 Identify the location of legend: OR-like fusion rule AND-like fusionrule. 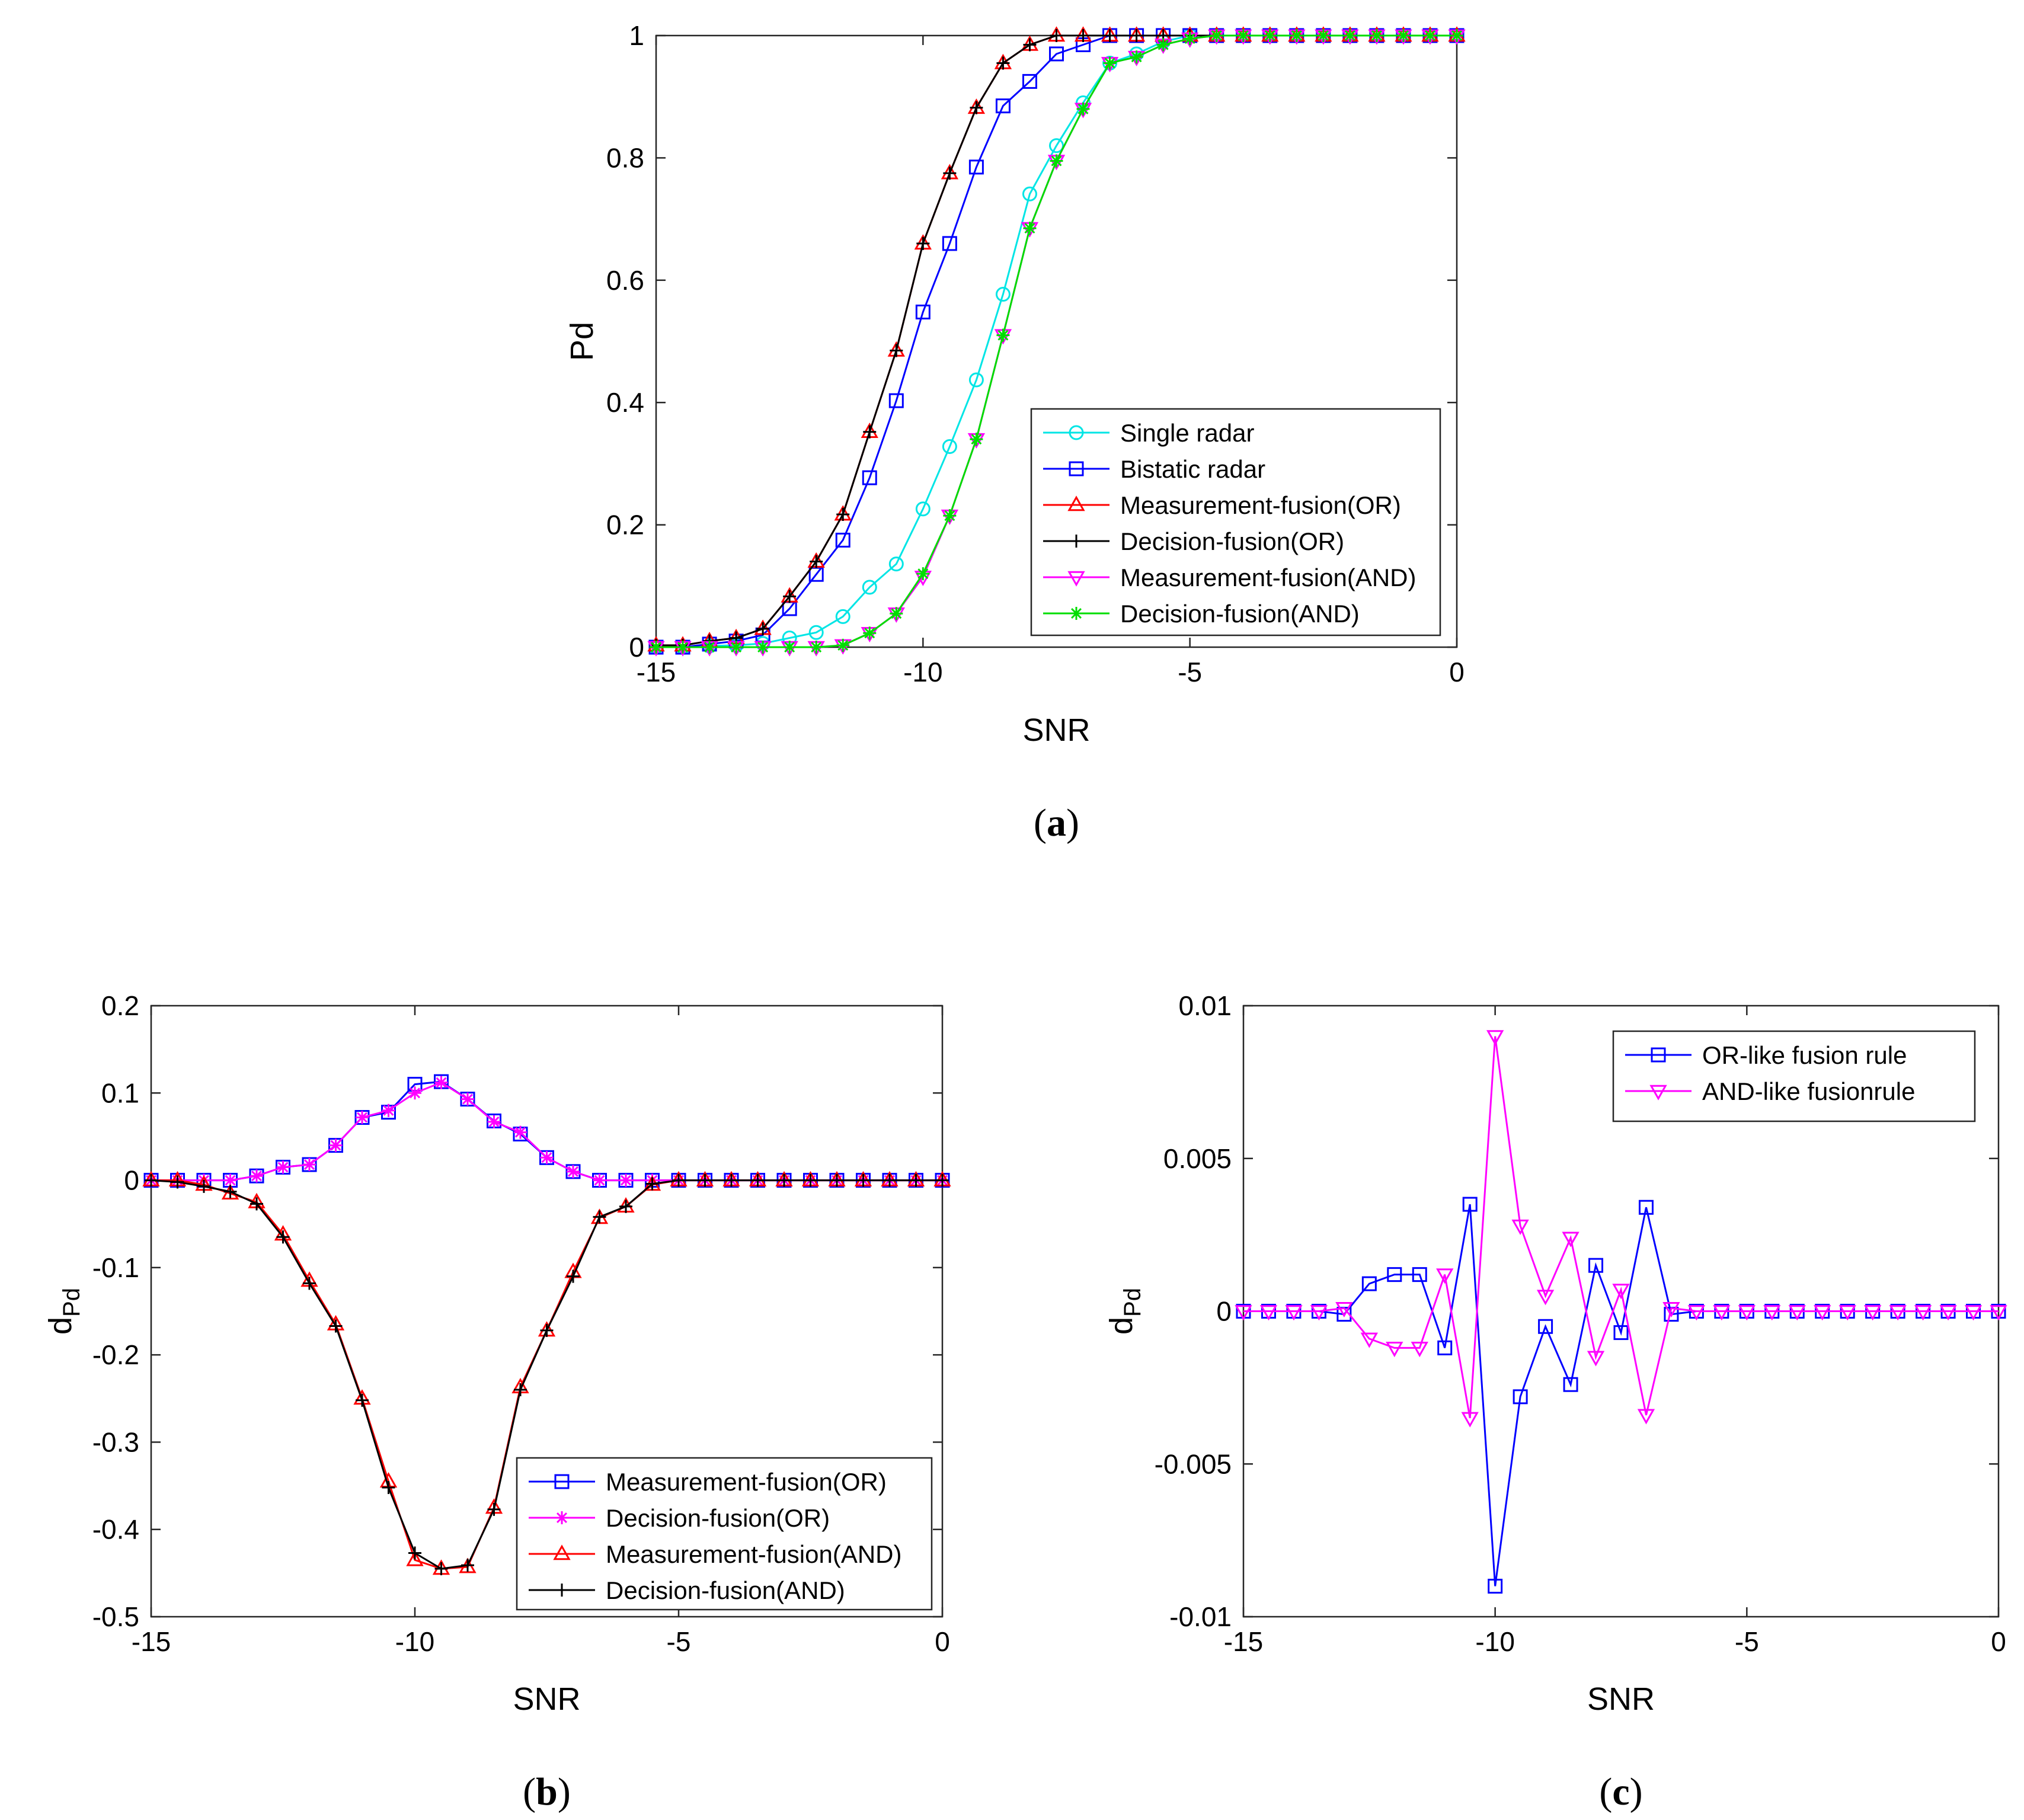
(1794, 1076).